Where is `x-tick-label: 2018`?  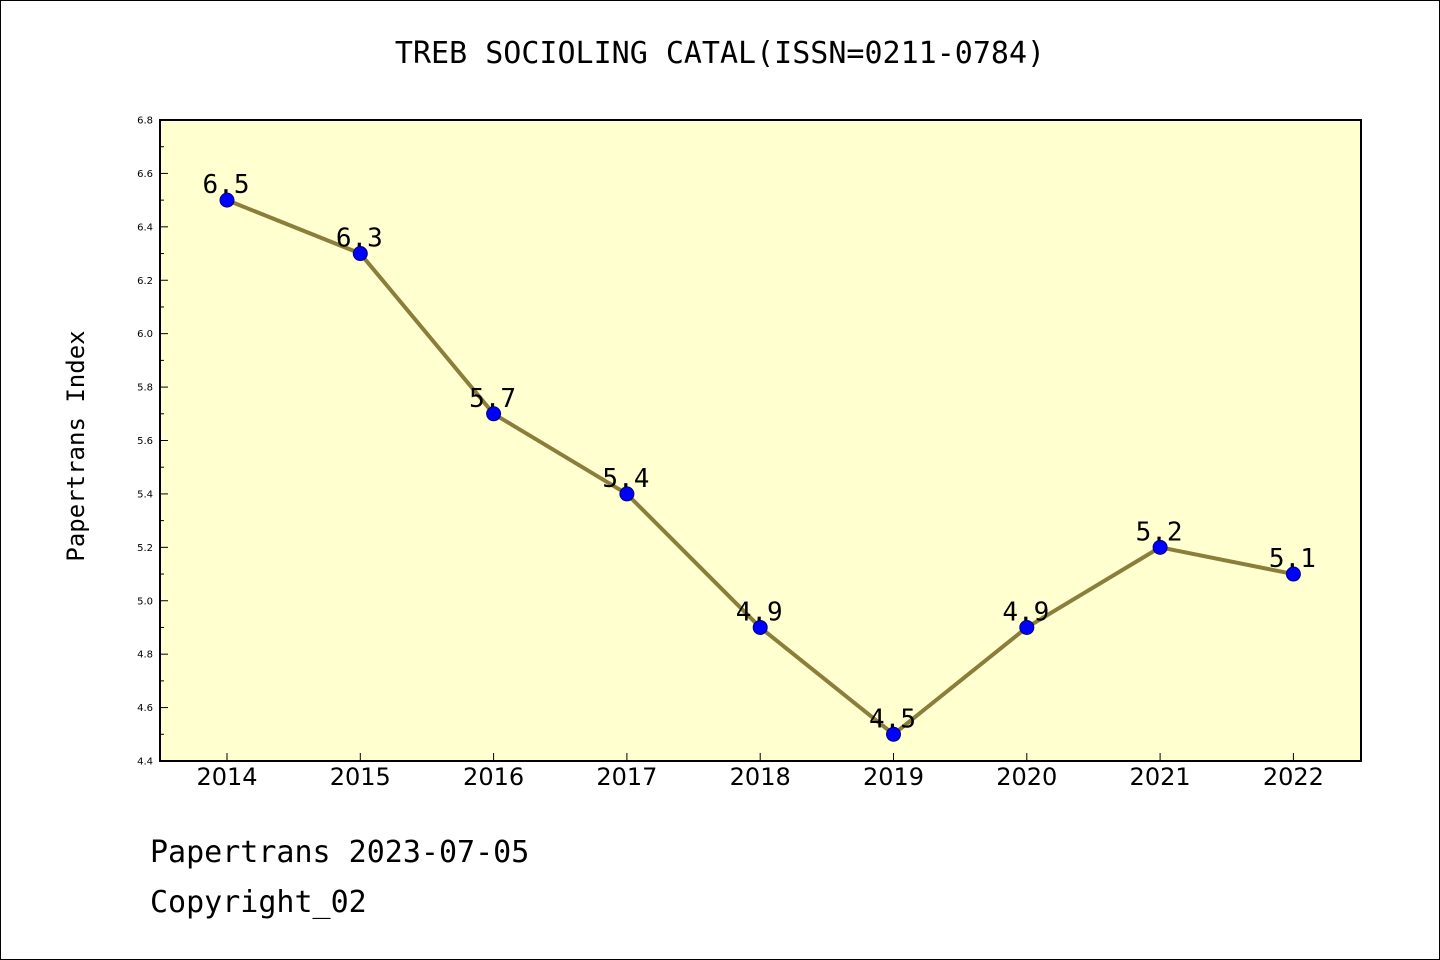 x-tick-label: 2018 is located at coordinates (760, 777).